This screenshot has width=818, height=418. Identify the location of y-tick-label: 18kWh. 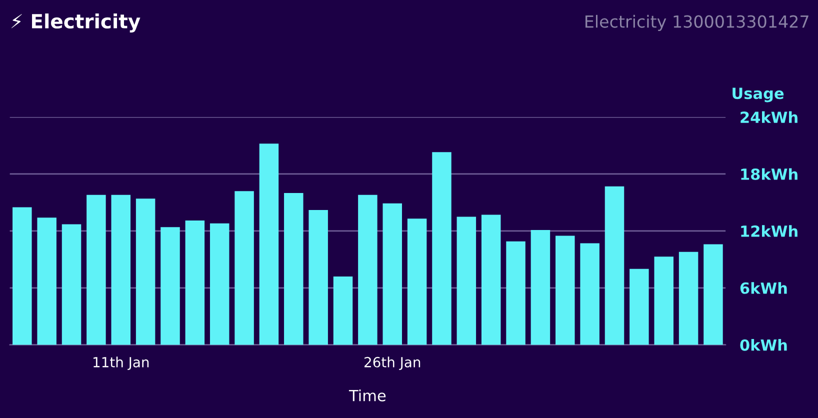
(769, 174).